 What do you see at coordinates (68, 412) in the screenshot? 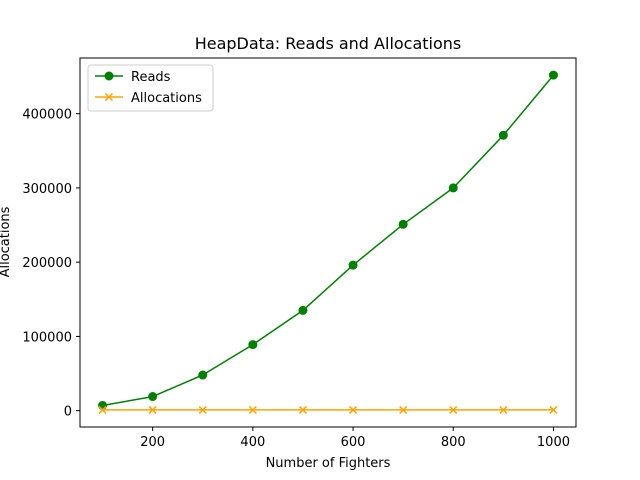
I see `y-tick-label: 0` at bounding box center [68, 412].